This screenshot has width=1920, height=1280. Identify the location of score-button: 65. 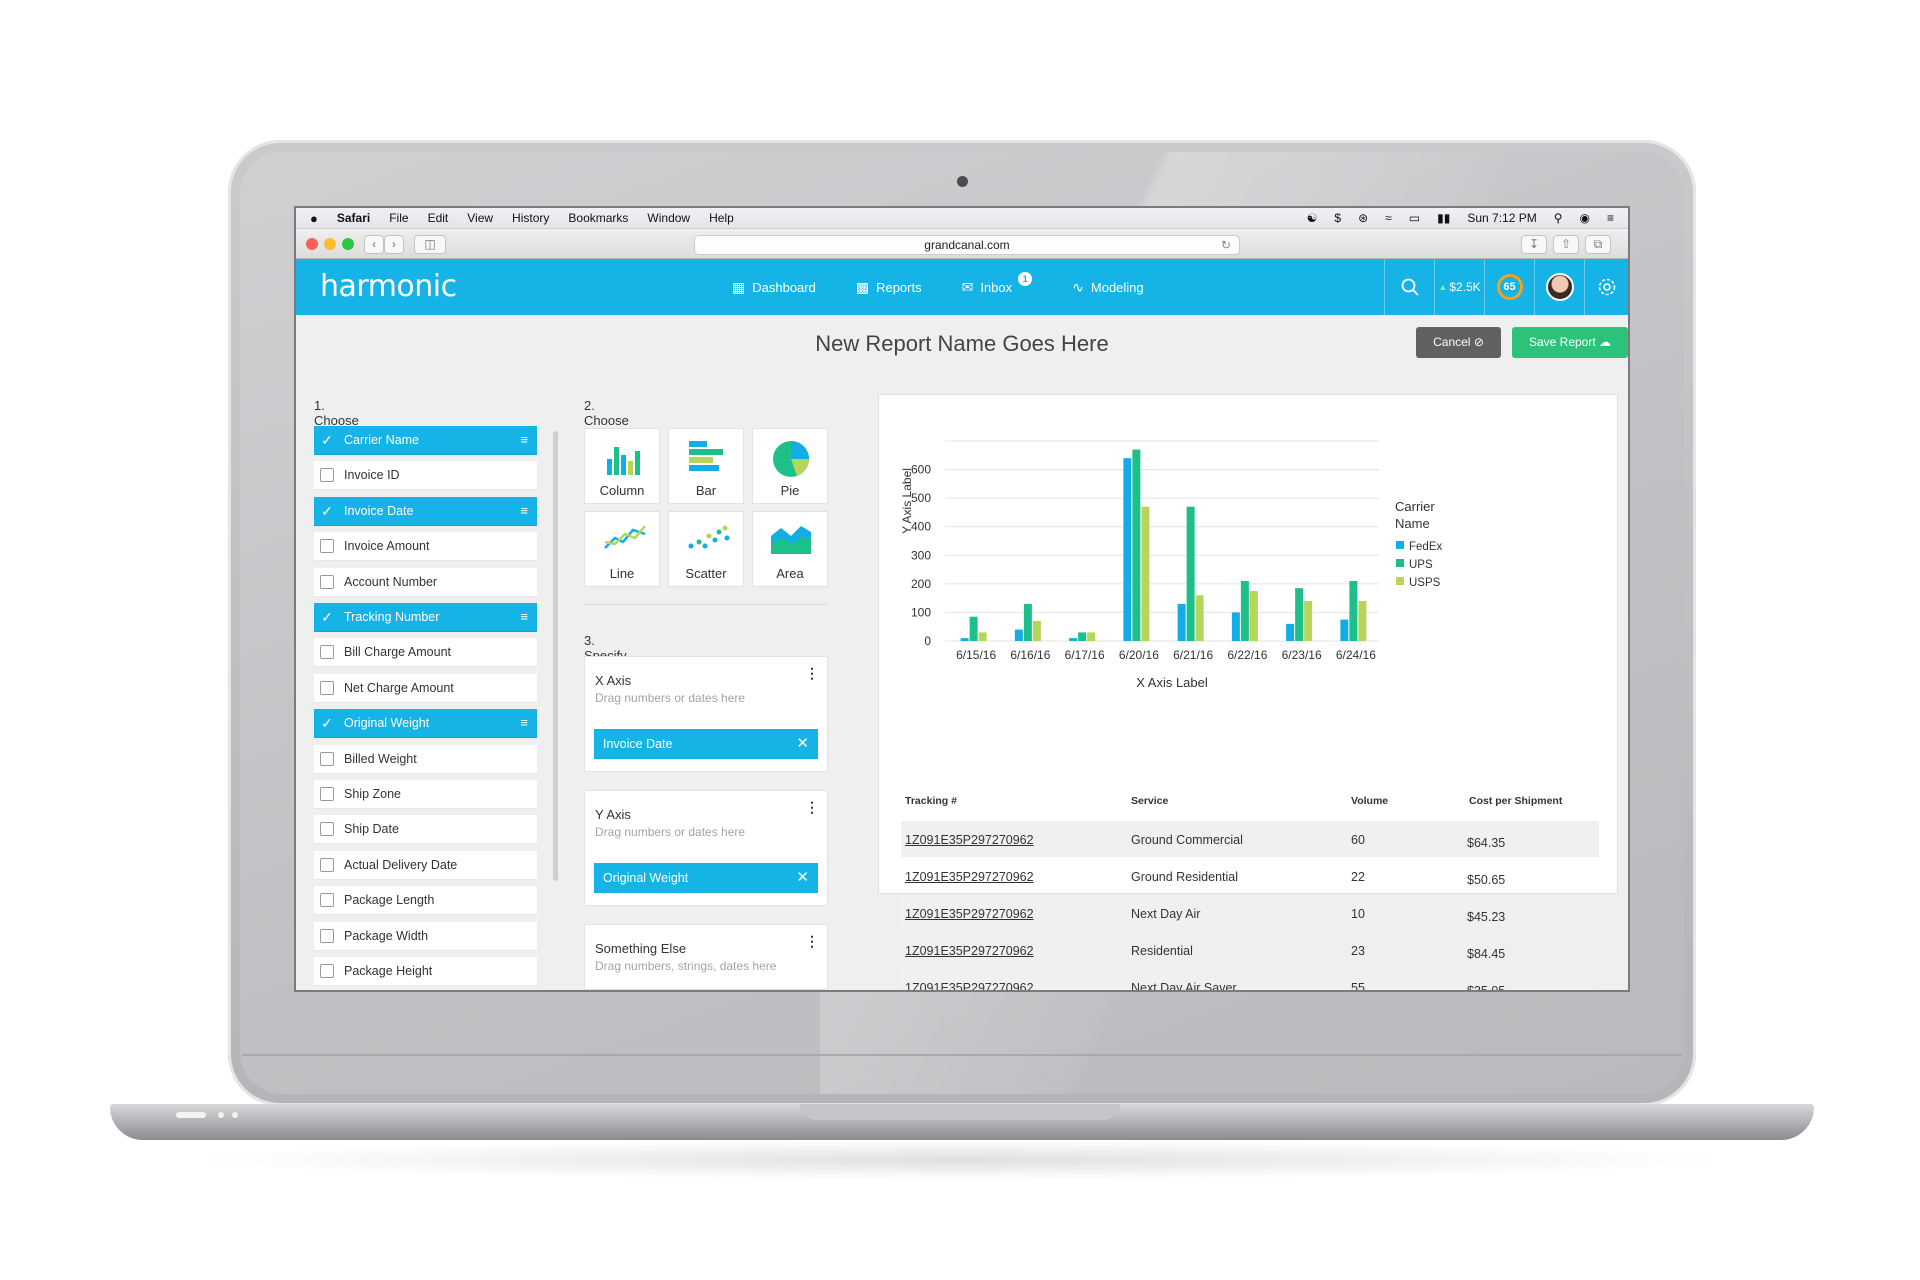
(1509, 287).